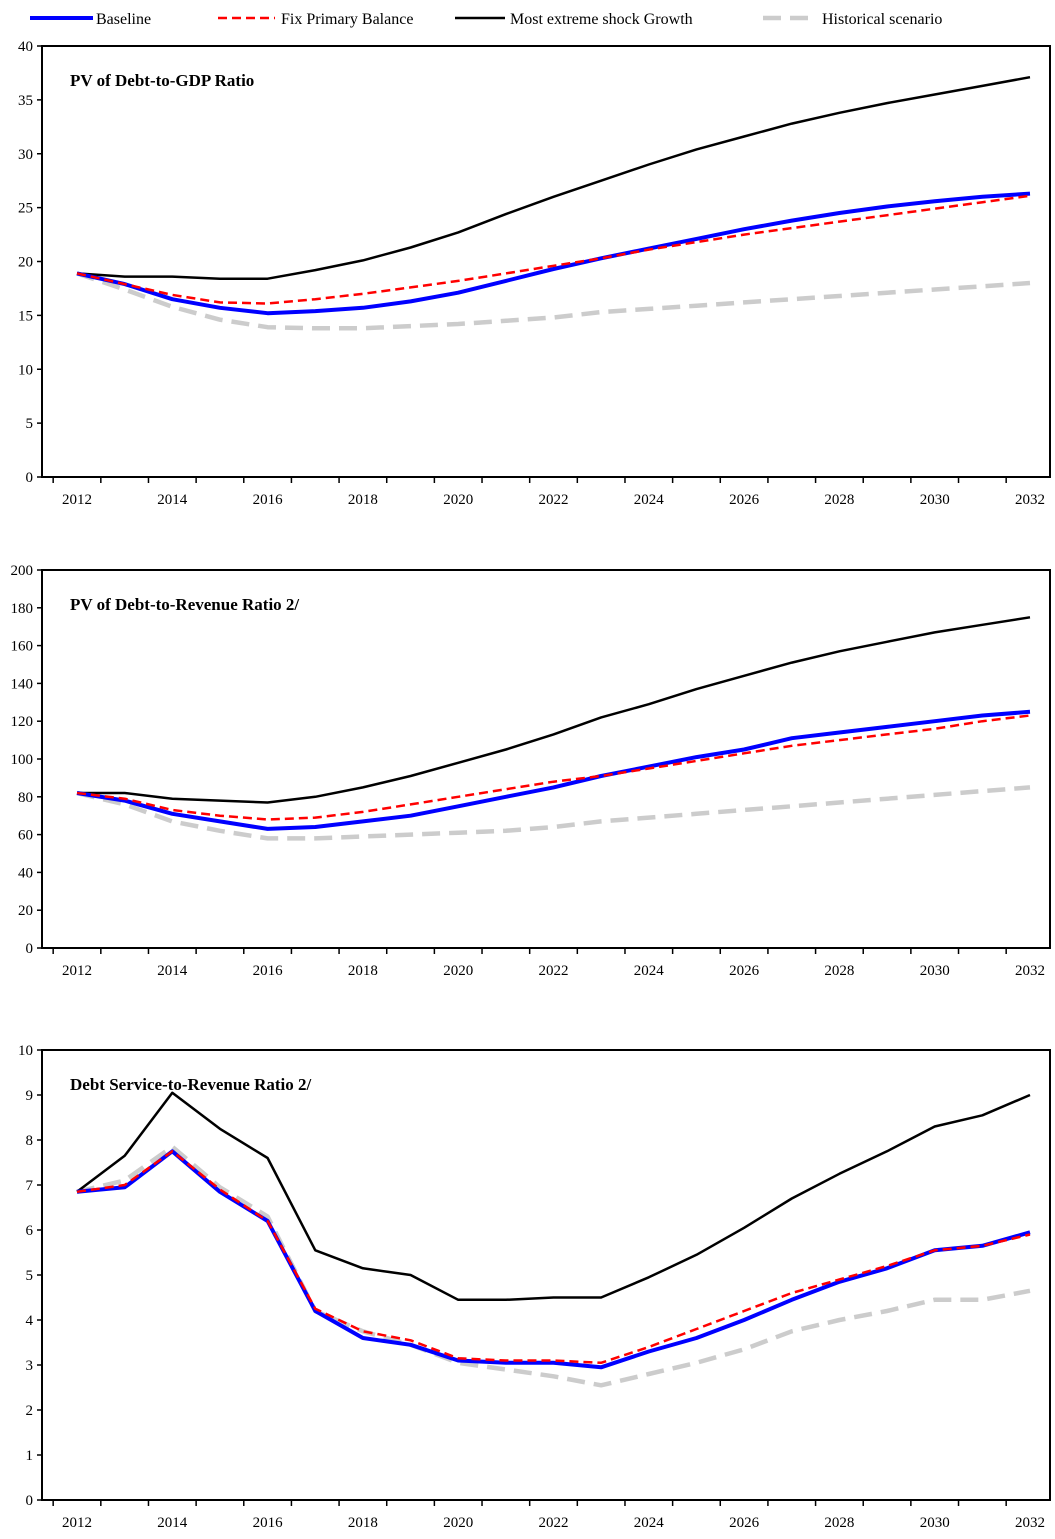 The width and height of the screenshot is (1055, 1539). I want to click on y-tick-label: 60, so click(25, 836).